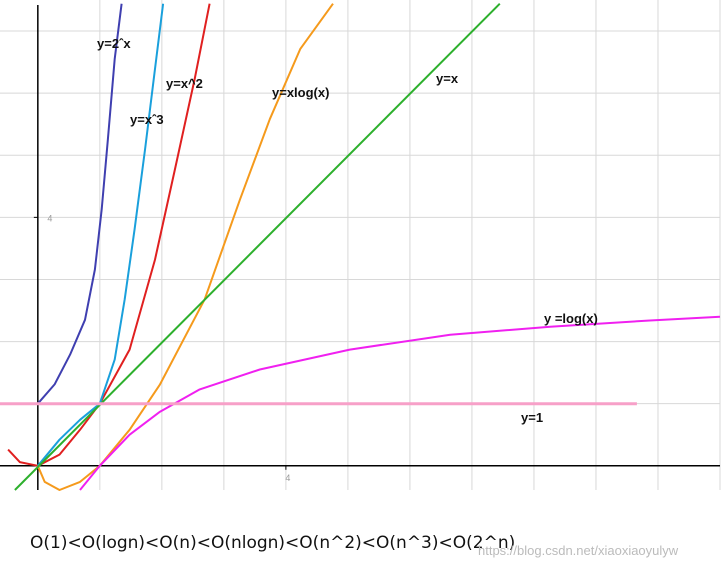 This screenshot has width=727, height=570. I want to click on x-tick-label: 4, so click(287, 478).